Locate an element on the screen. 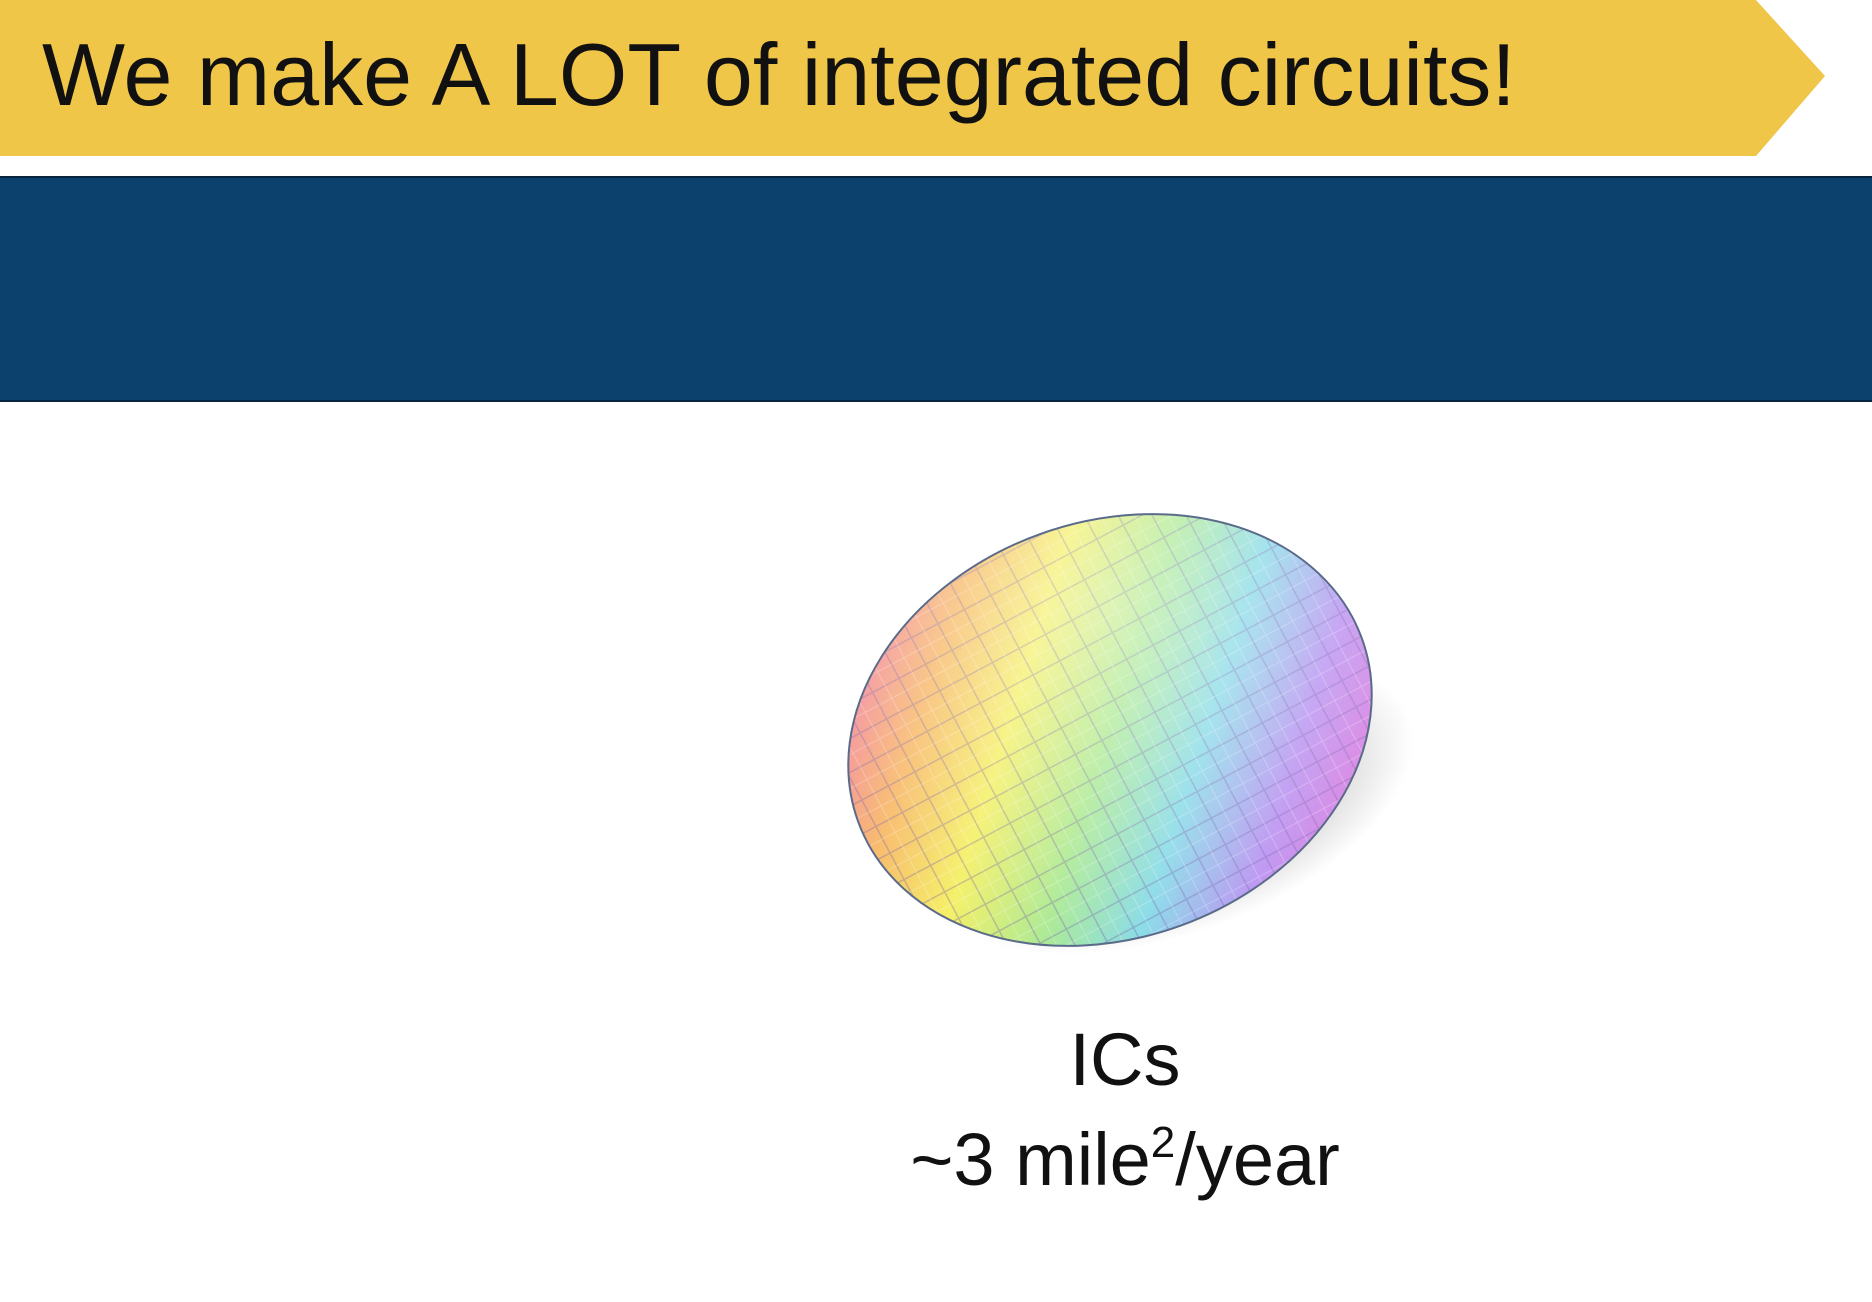 The height and width of the screenshot is (1302, 1872). caption-quantity-suffix: /year is located at coordinates (1257, 1159).